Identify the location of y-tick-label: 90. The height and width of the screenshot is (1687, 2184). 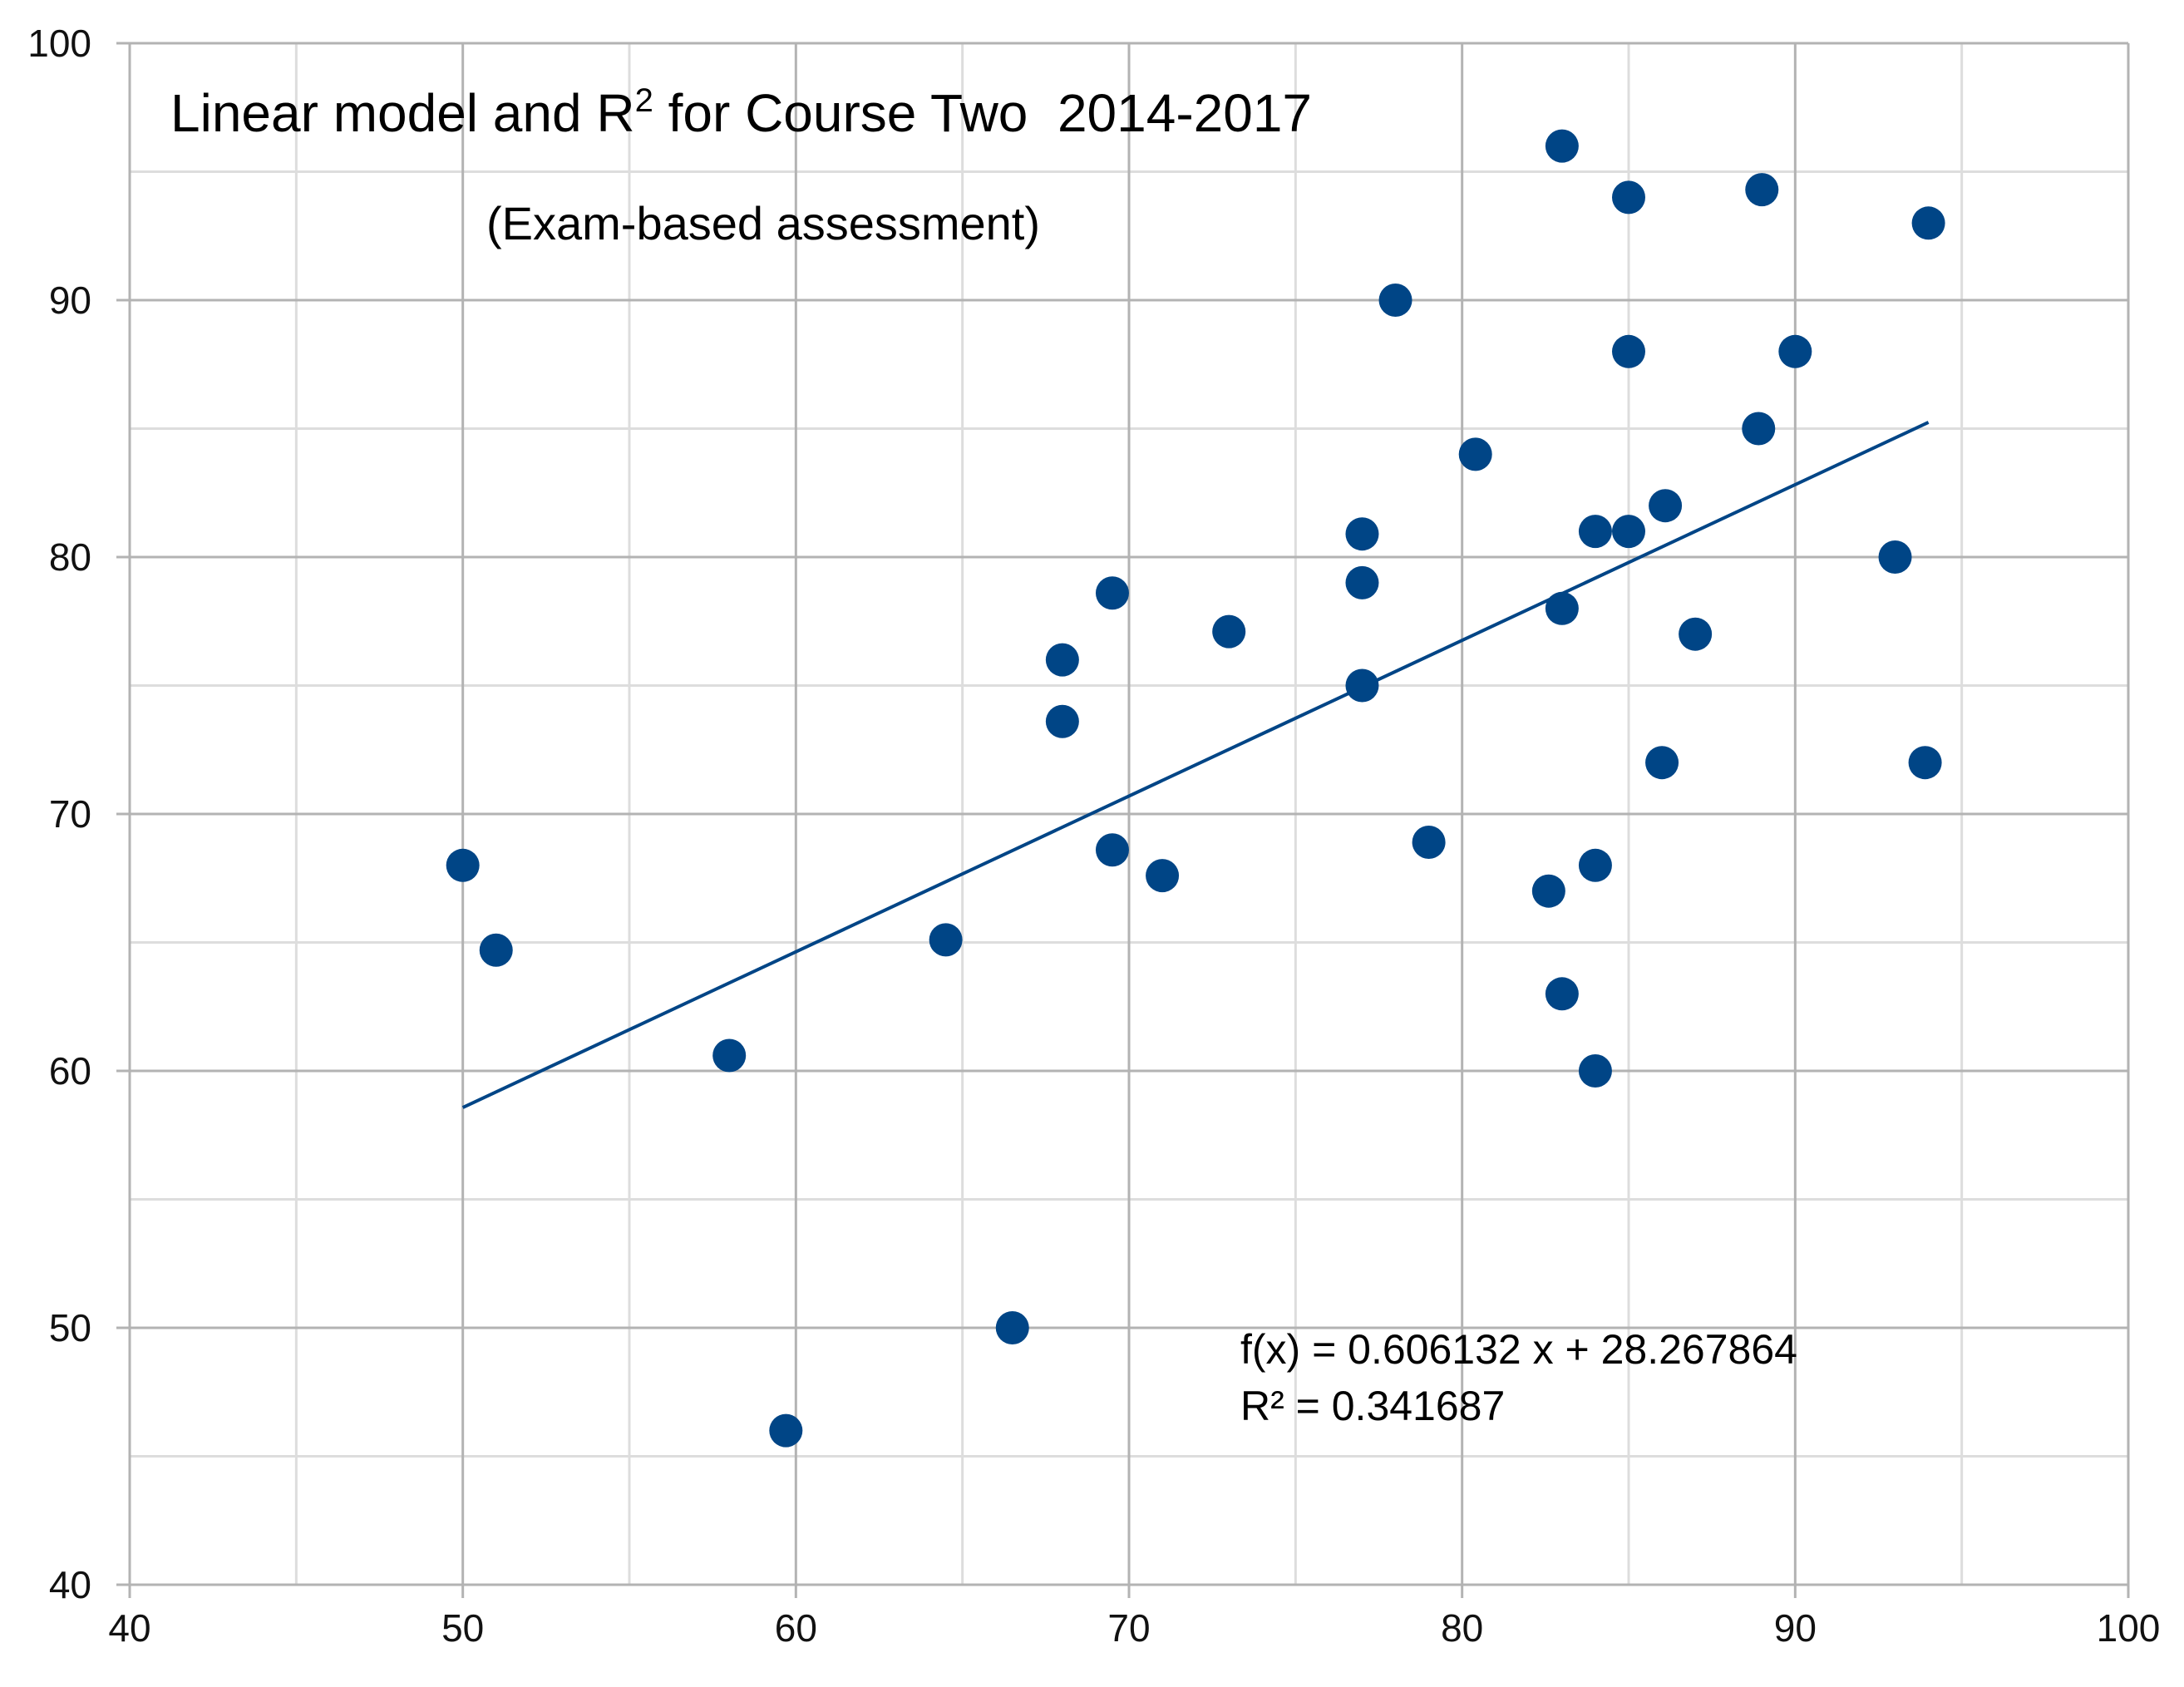
(70, 300).